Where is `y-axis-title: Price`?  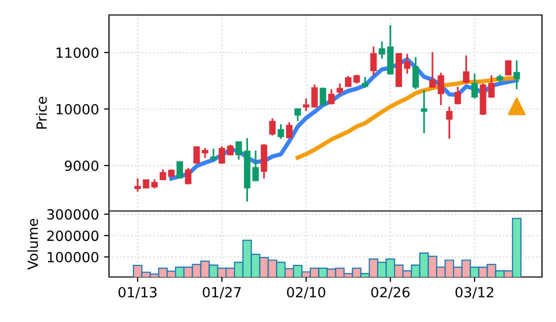
y-axis-title: Price is located at coordinates (41, 112).